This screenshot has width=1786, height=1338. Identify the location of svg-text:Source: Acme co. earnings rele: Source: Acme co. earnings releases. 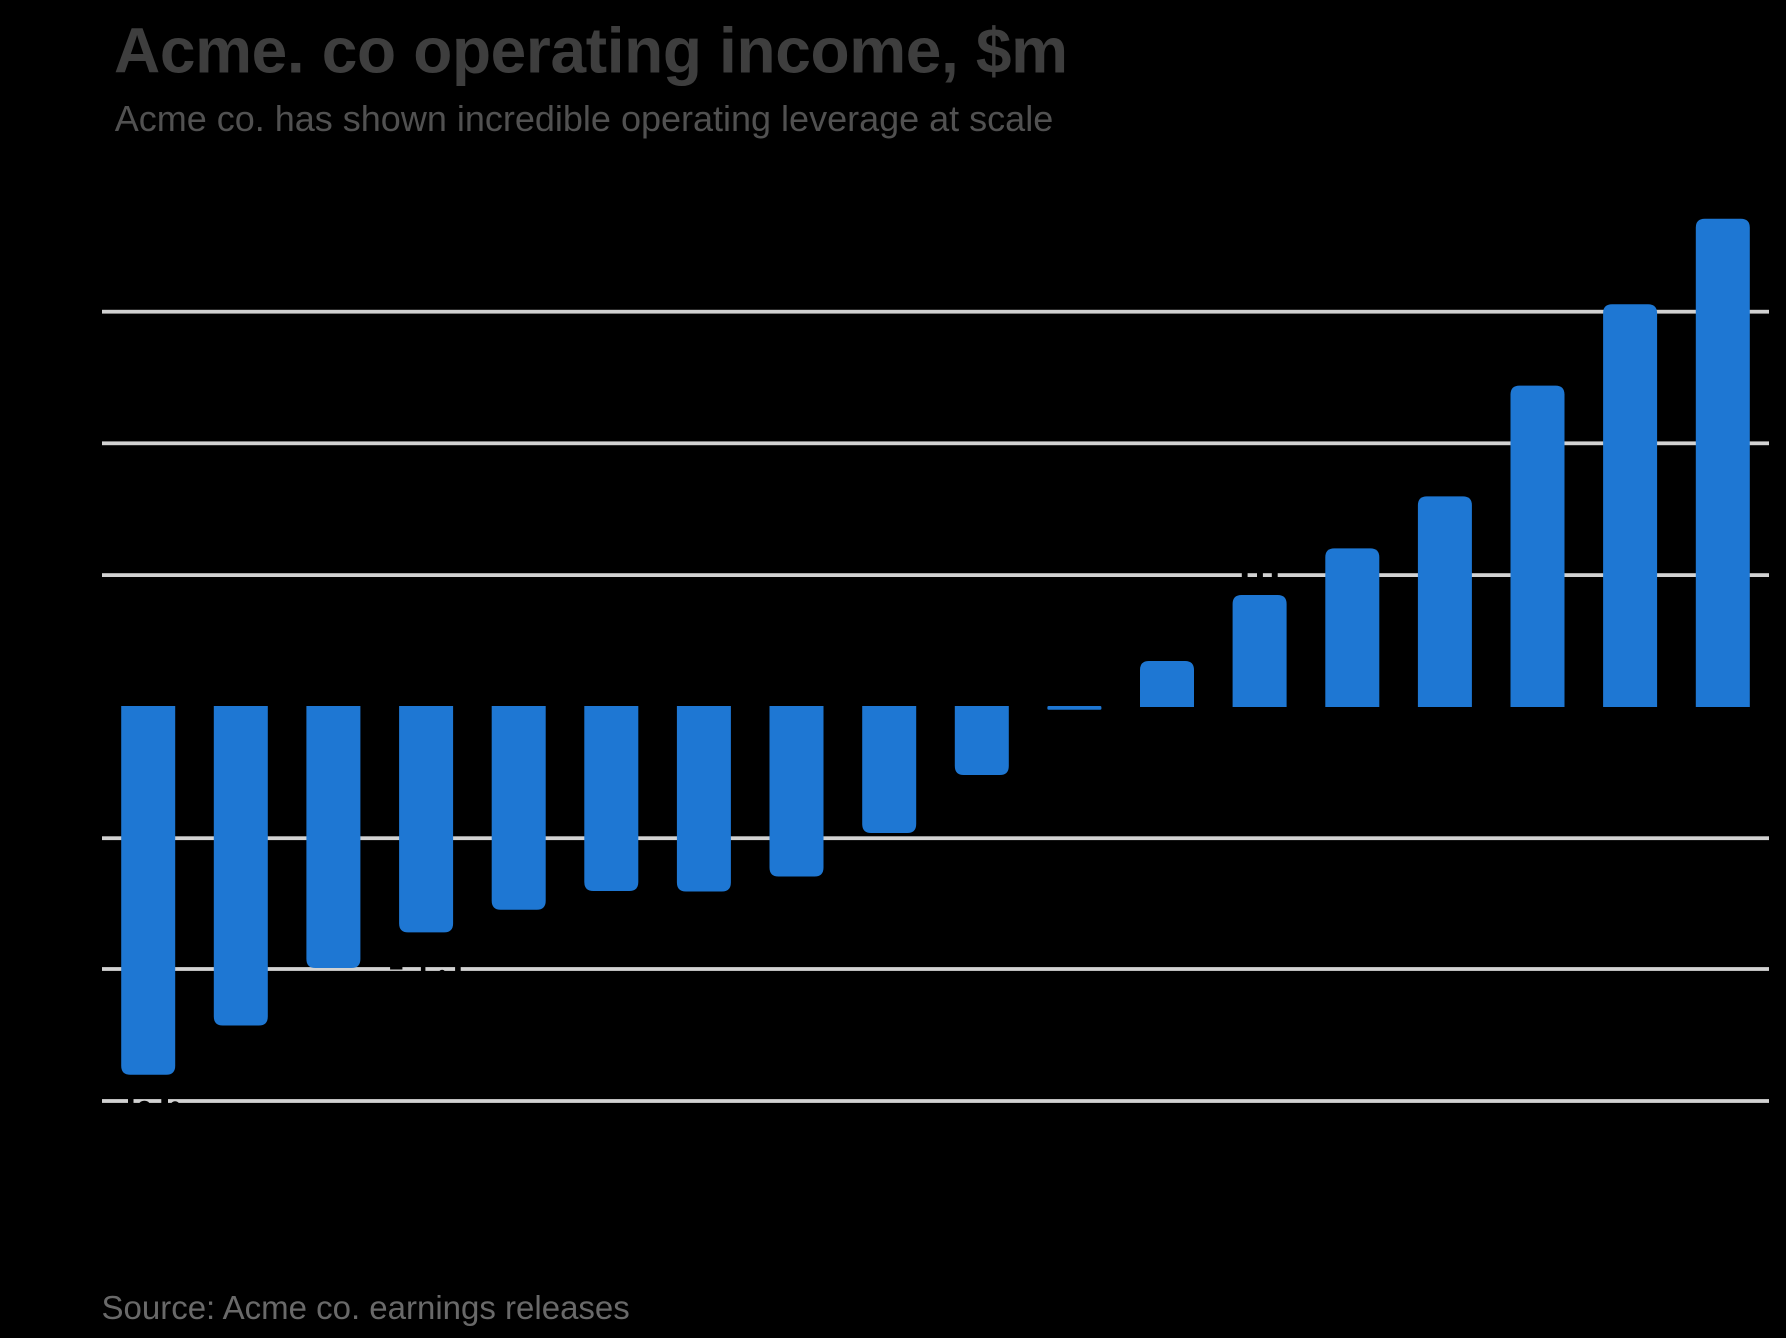
(366, 1307).